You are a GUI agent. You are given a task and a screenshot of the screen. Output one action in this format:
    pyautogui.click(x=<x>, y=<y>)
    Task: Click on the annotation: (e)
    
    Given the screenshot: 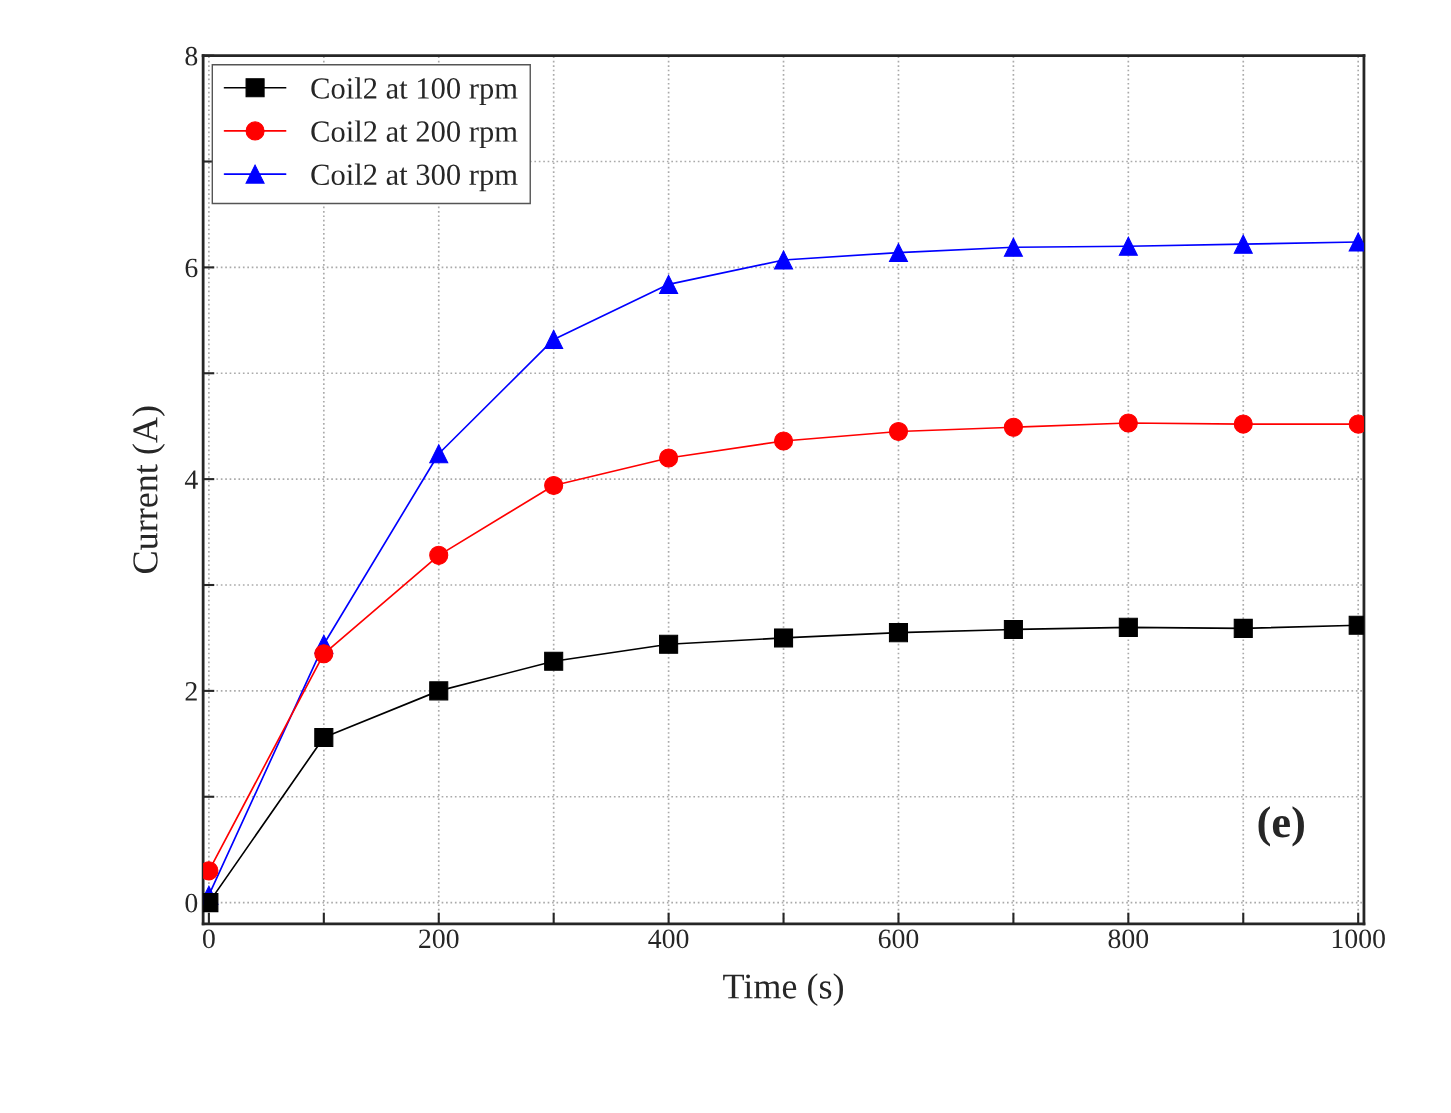 What is the action you would take?
    pyautogui.click(x=1281, y=826)
    